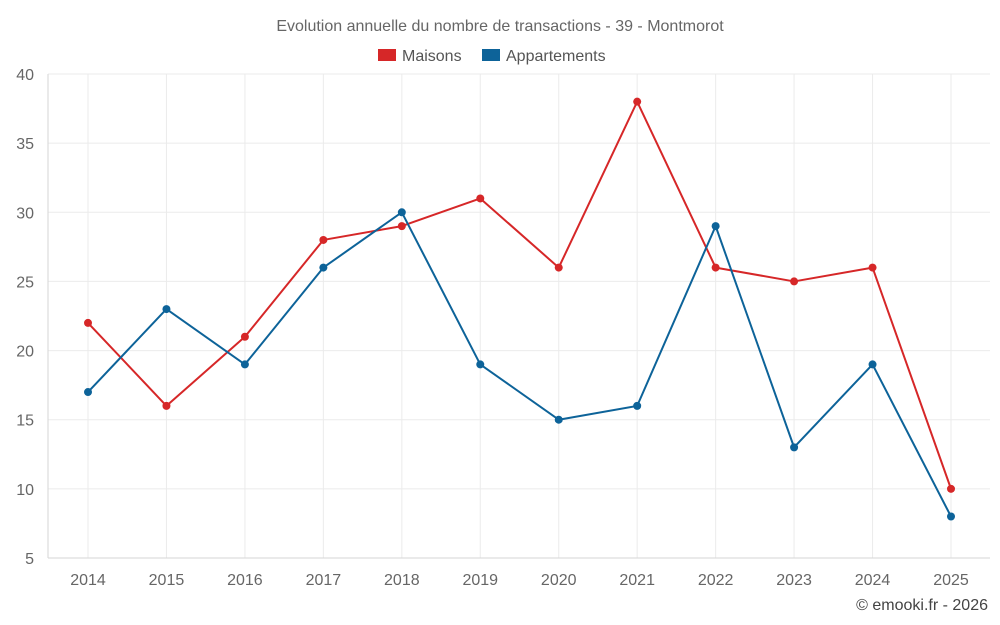 The height and width of the screenshot is (625, 1000). I want to click on x-tick-label: 2025, so click(951, 580).